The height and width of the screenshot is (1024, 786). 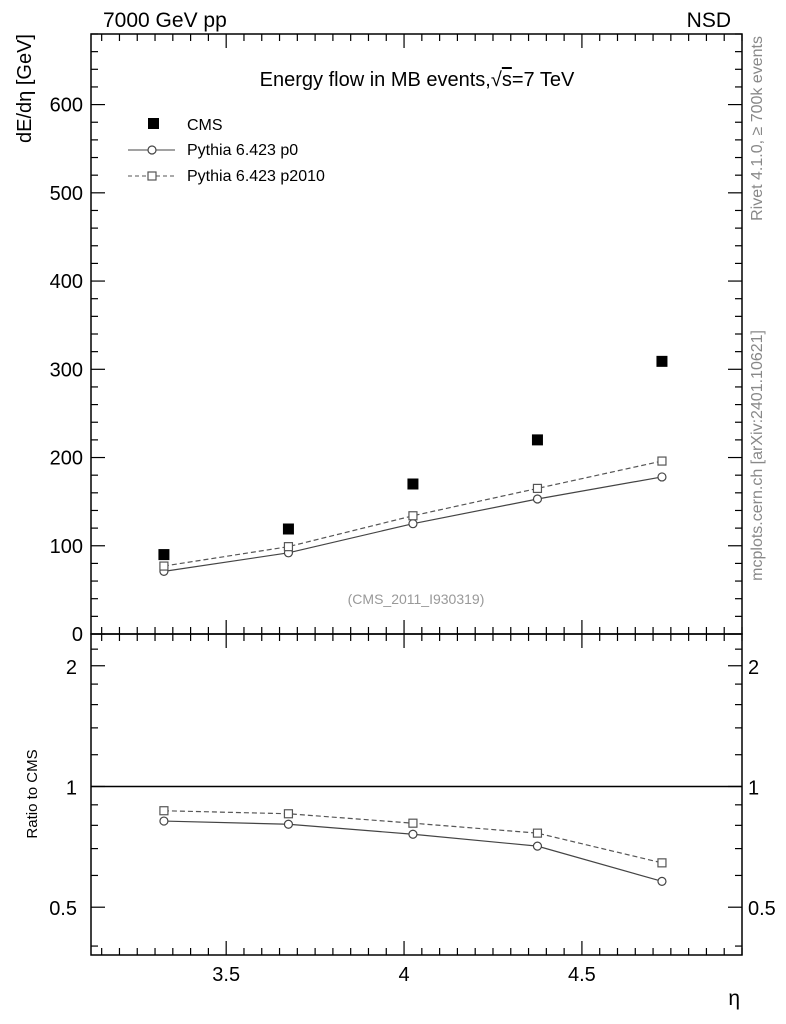 What do you see at coordinates (256, 176) in the screenshot?
I see `legend-p2010-label: Pythia 6.423 p2010` at bounding box center [256, 176].